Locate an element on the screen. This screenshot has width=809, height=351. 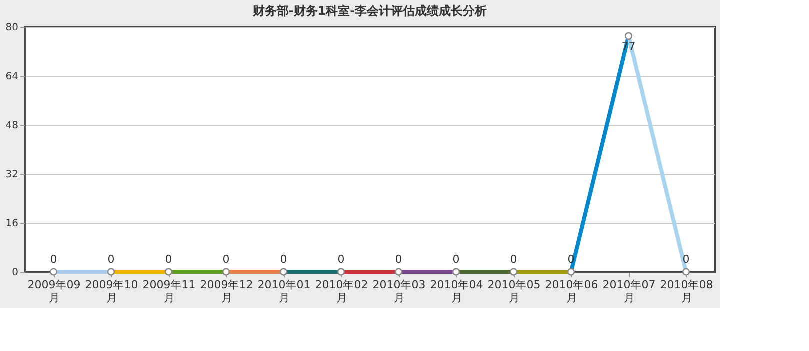
y-tick-label: 0 is located at coordinates (15, 273).